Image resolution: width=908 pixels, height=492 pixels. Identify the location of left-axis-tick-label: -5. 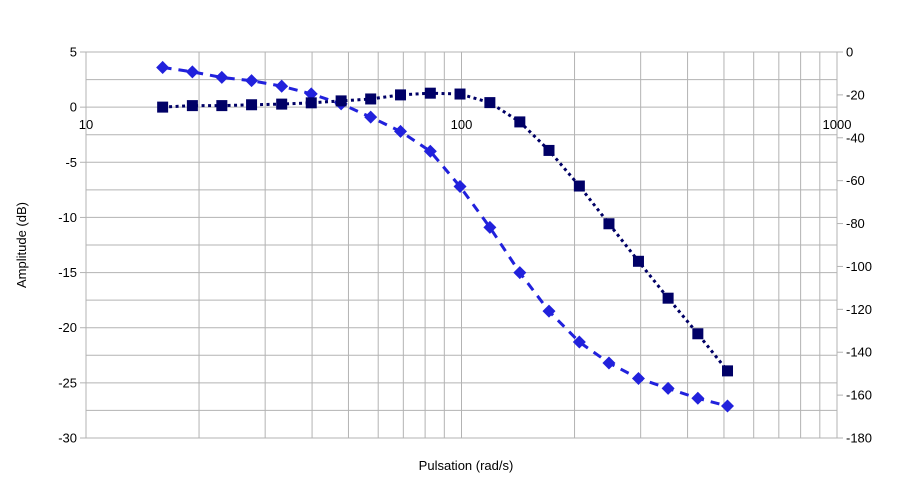
(71, 162).